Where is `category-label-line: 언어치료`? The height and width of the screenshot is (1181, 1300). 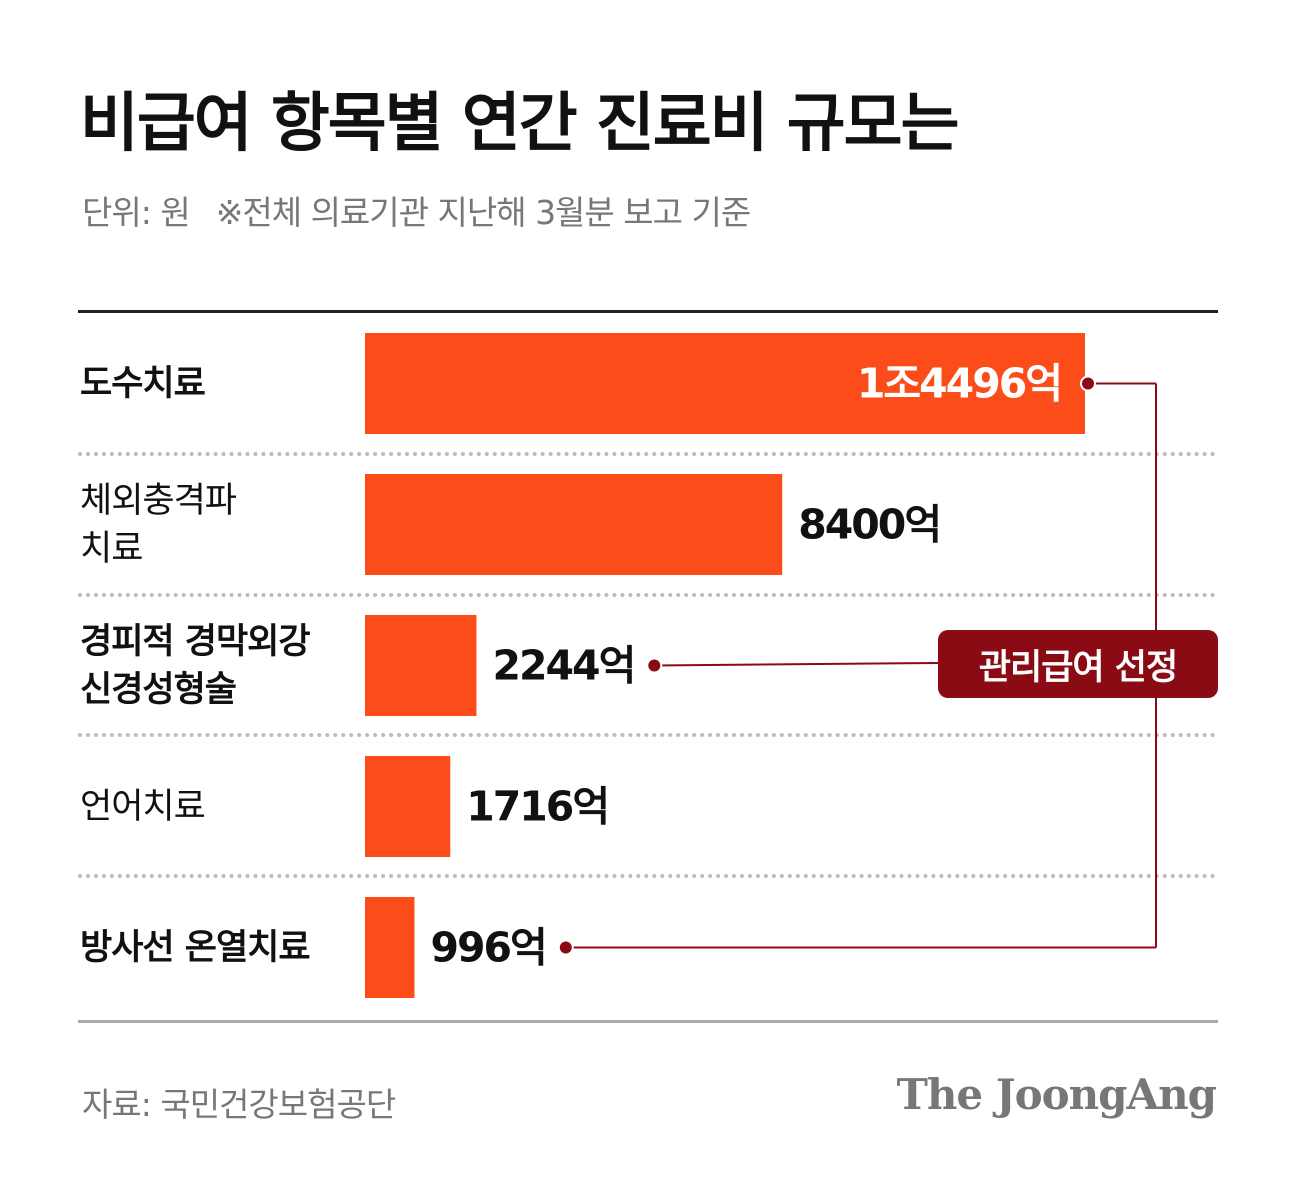
category-label-line: 언어치료 is located at coordinates (143, 806).